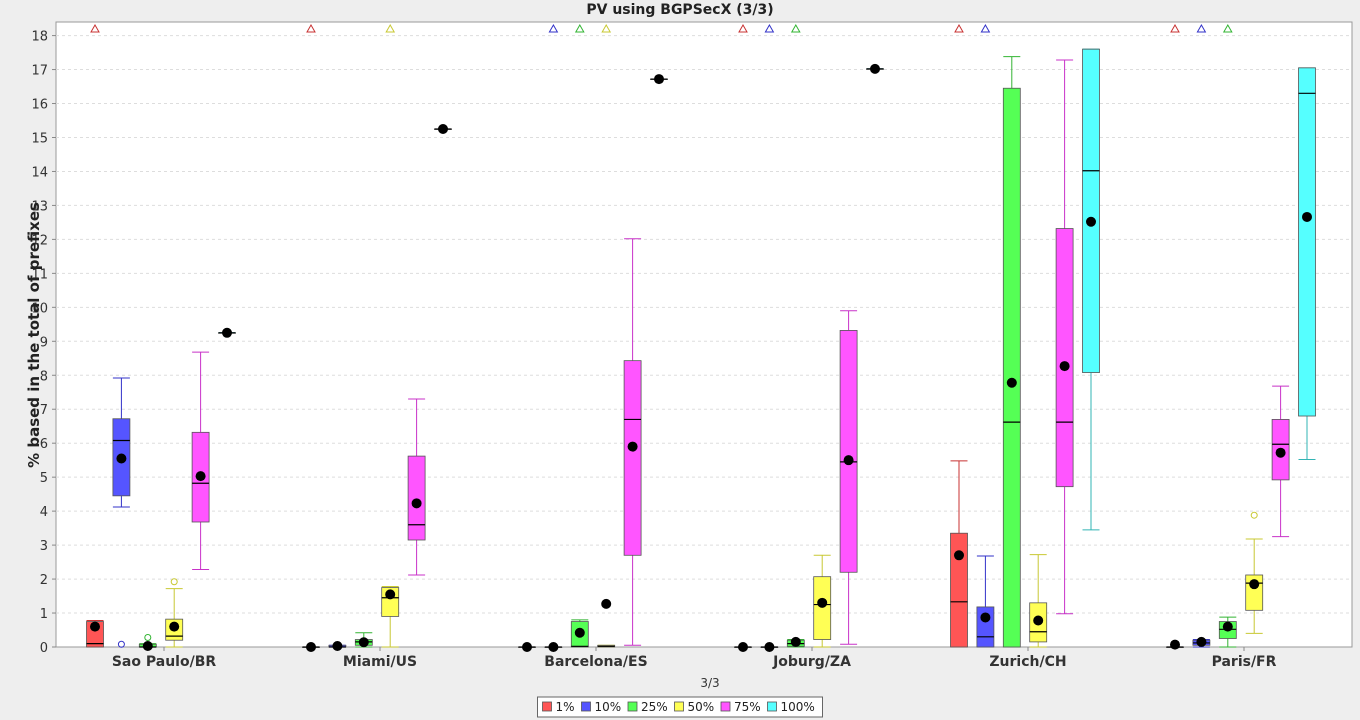 Image resolution: width=1360 pixels, height=720 pixels. I want to click on legend-item: 75%, so click(740, 707).